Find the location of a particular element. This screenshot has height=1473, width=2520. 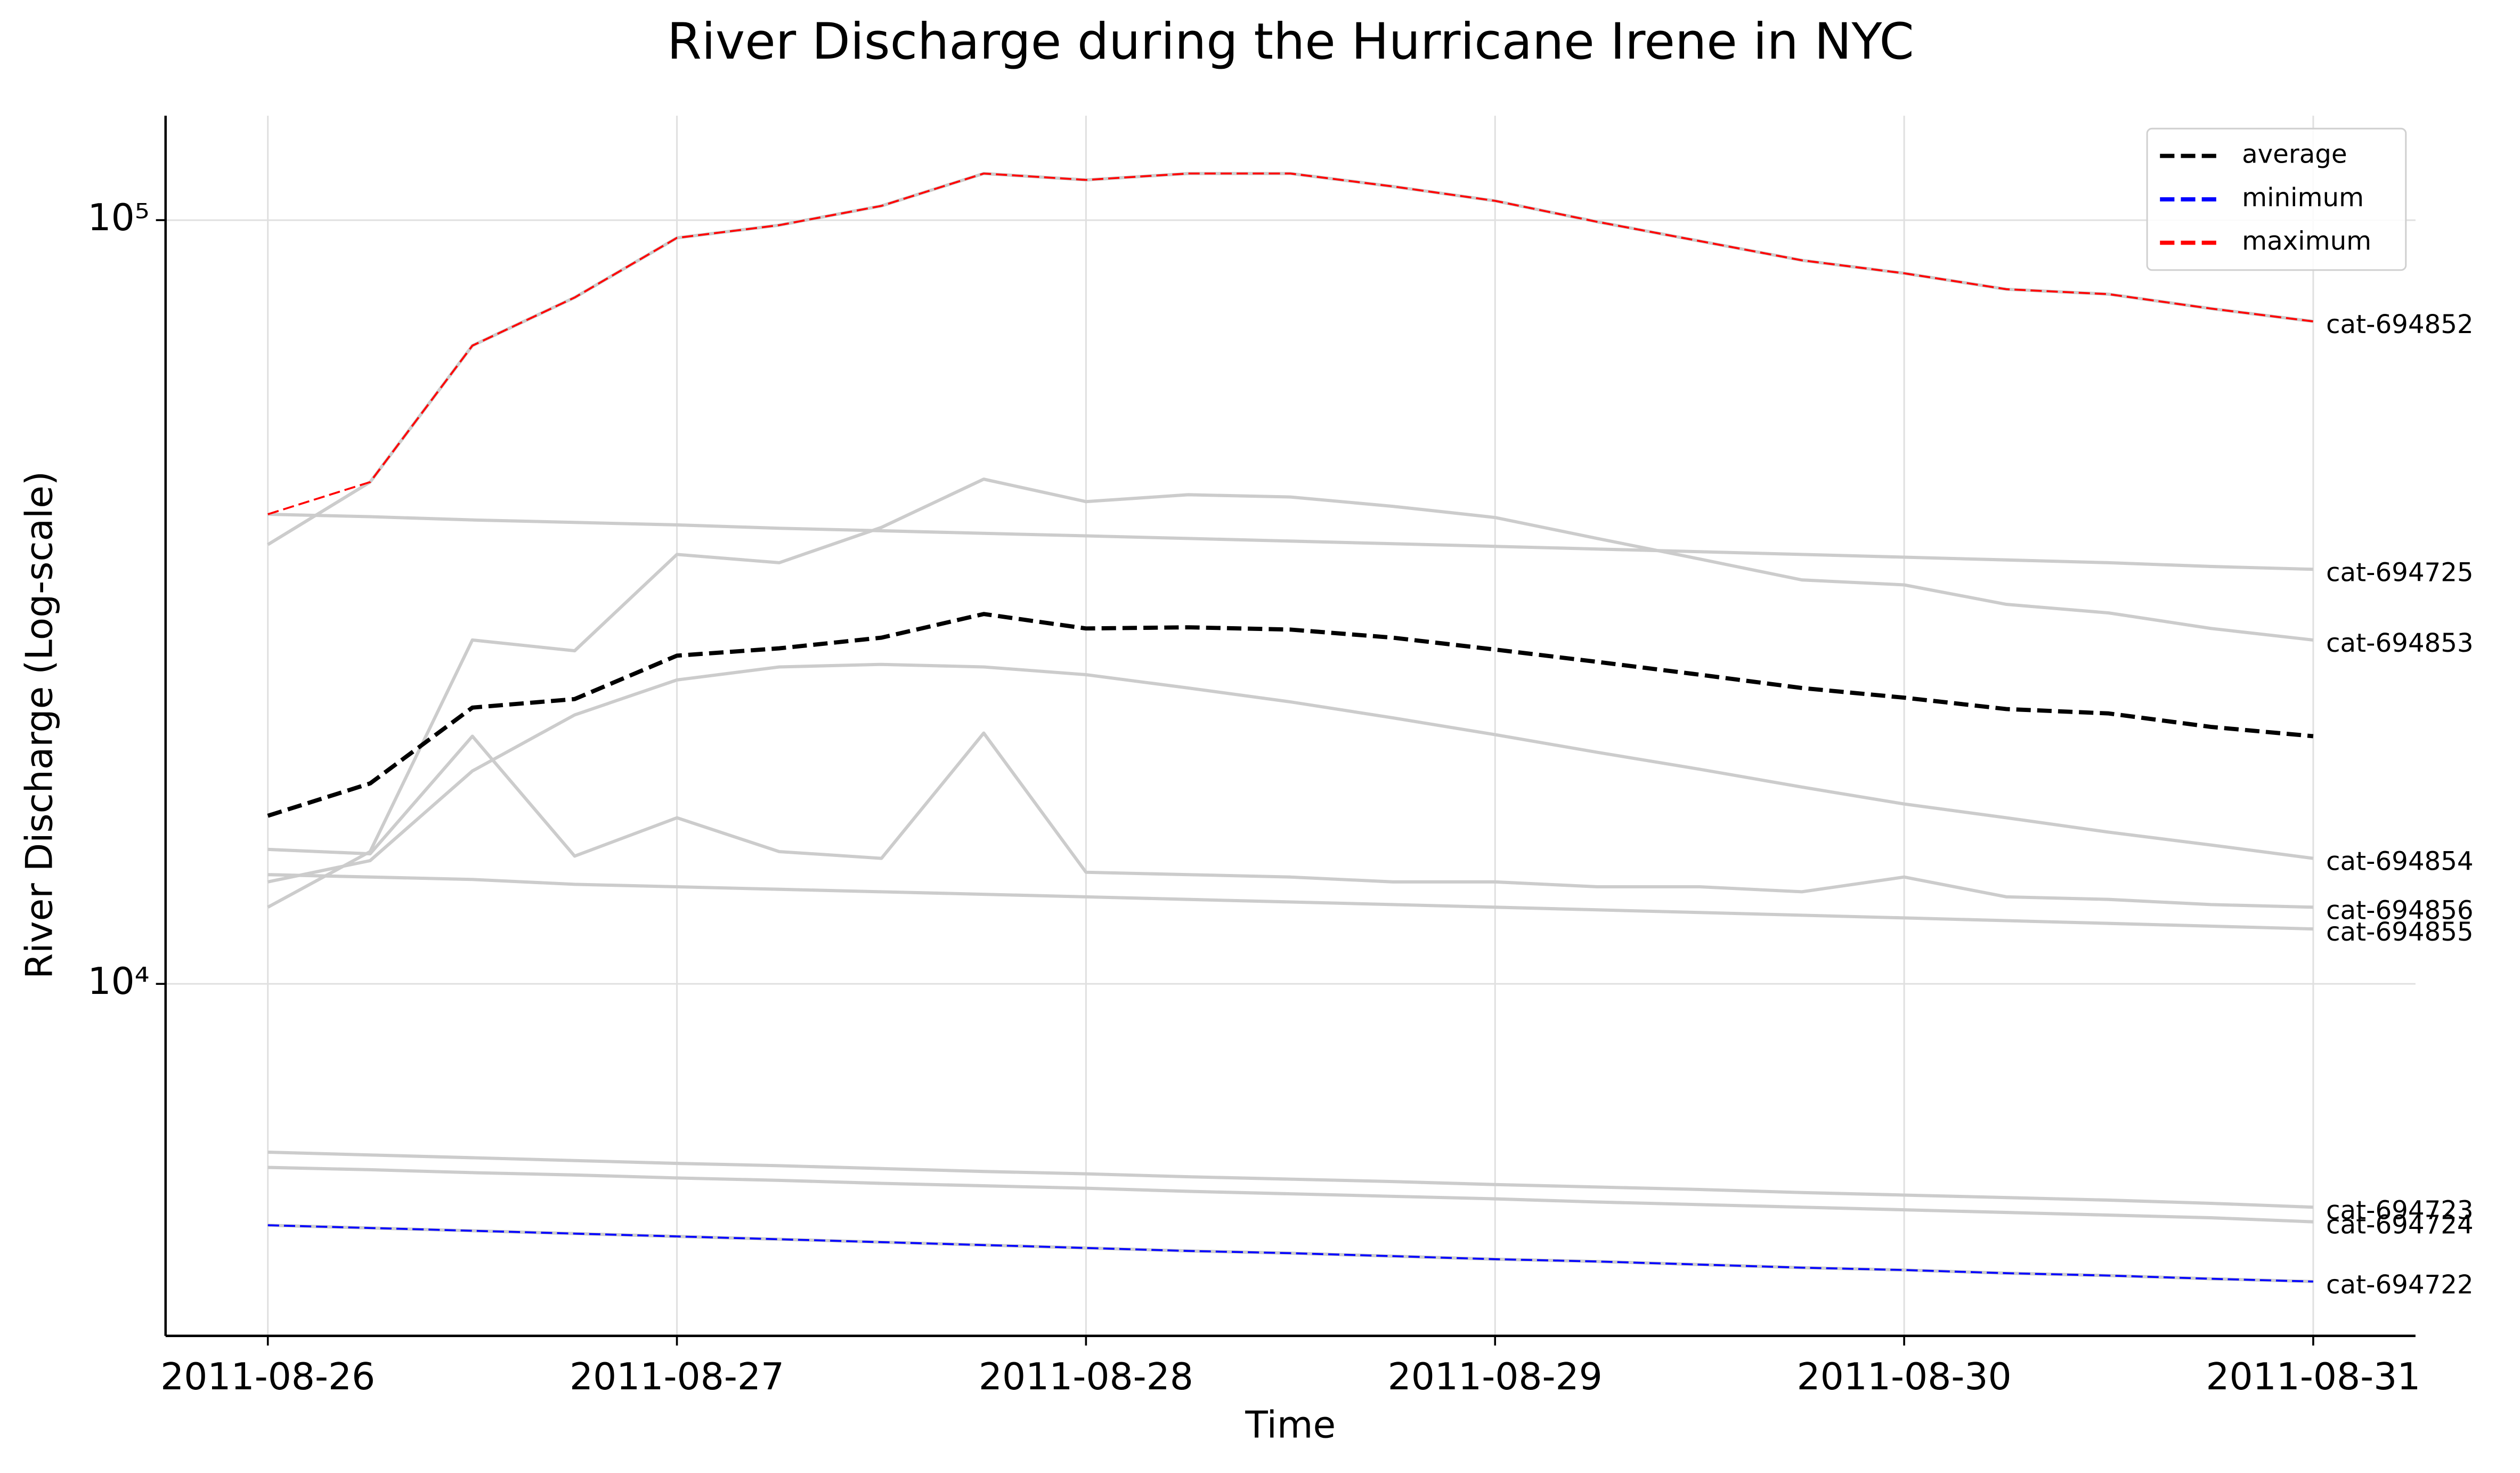

end-label: cat-694853 is located at coordinates (2400, 643).